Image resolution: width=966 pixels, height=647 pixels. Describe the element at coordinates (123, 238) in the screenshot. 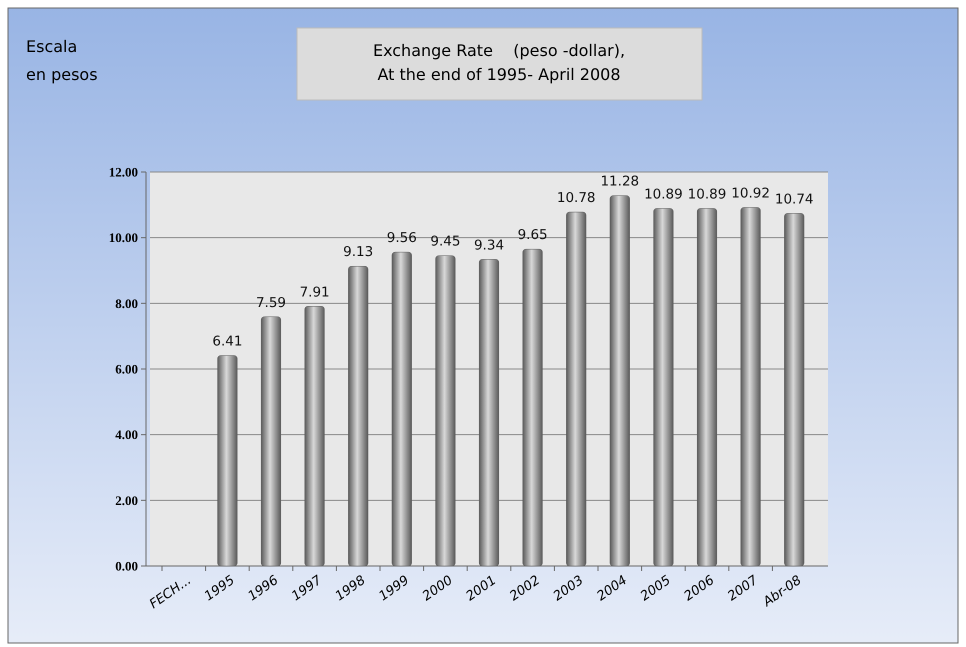

I see `y-tick-label: 10.00` at that location.